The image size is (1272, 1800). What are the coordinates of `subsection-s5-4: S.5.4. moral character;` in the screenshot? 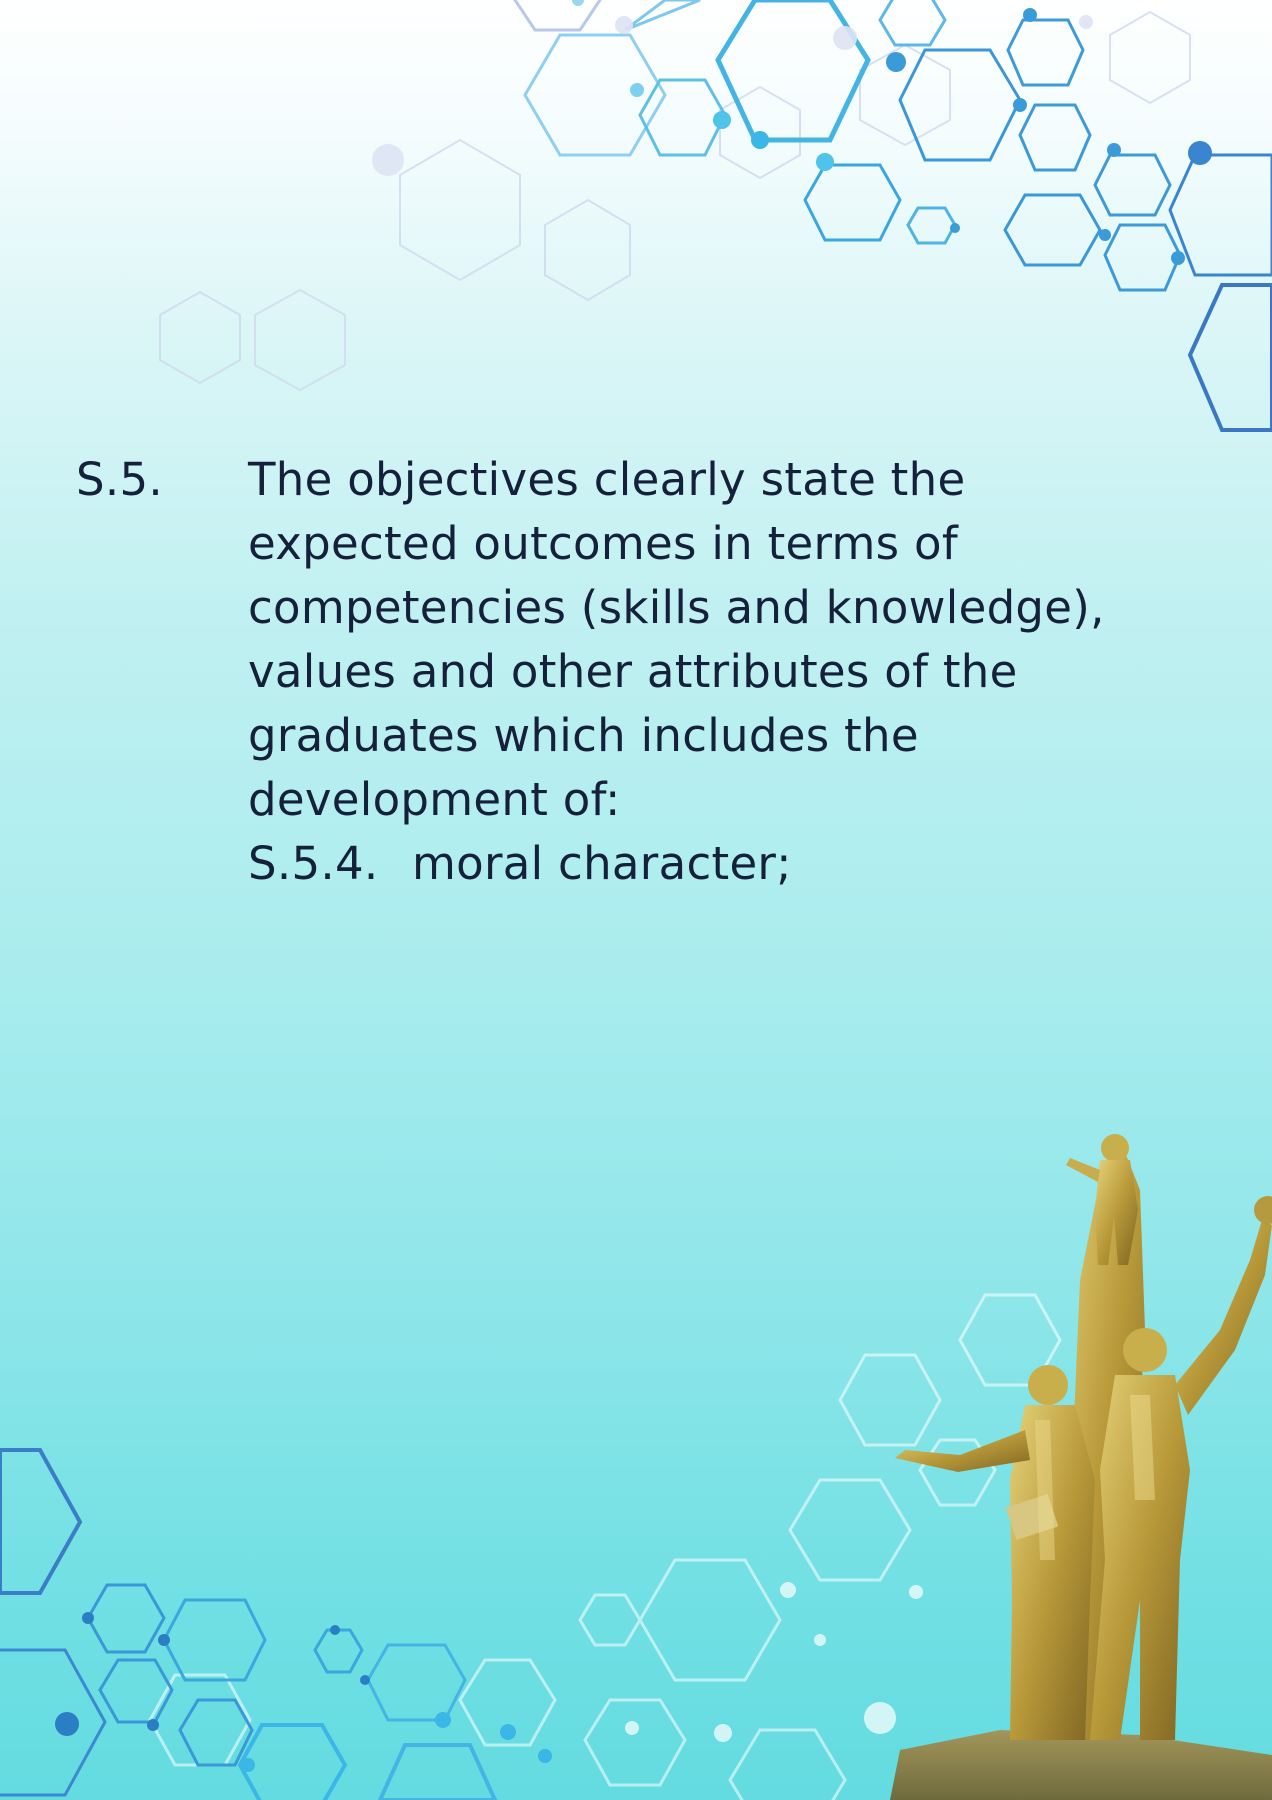 It's located at (713, 864).